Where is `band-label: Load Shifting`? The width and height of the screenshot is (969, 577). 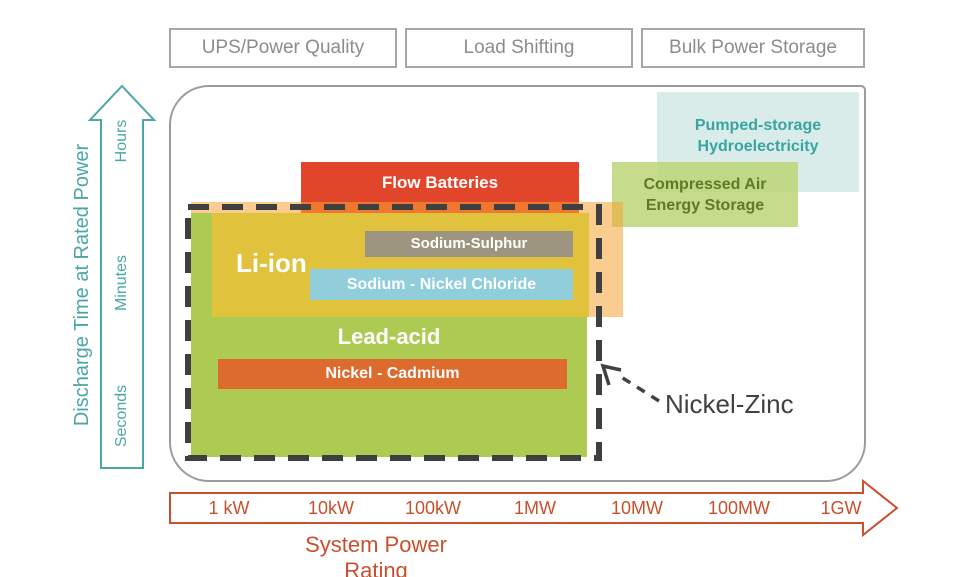
band-label: Load Shifting is located at coordinates (519, 47).